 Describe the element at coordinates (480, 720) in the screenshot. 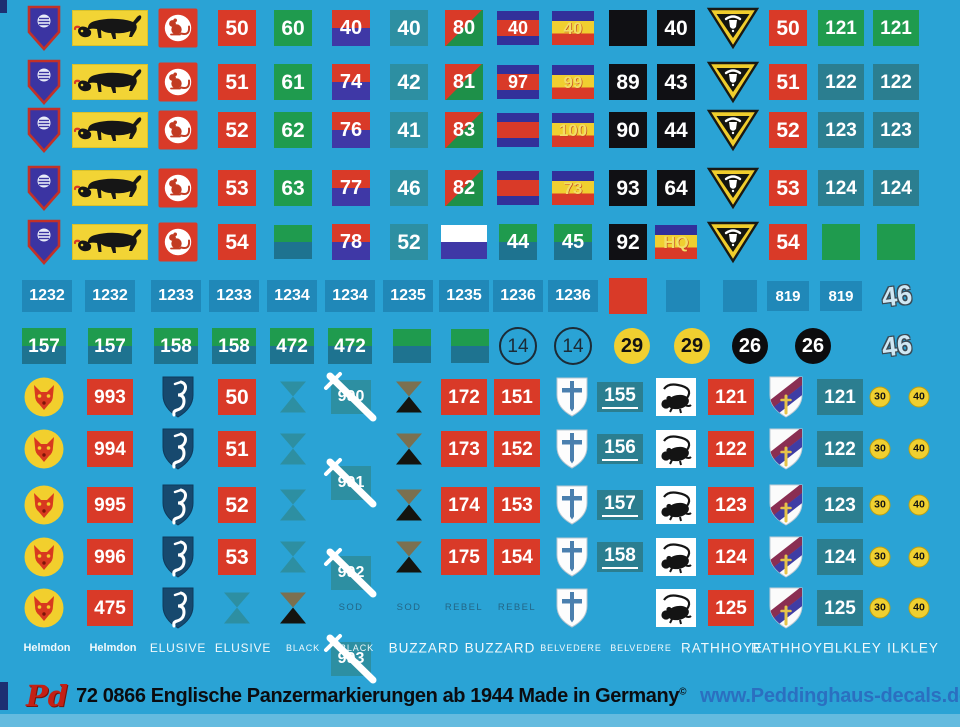

I see `bottom-light-strip` at that location.